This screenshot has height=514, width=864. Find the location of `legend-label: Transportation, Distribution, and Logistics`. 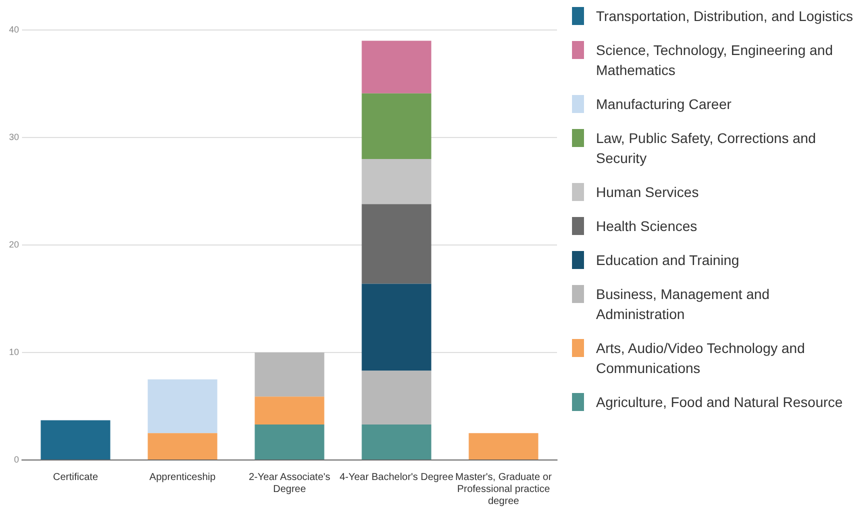

legend-label: Transportation, Distribution, and Logistics is located at coordinates (725, 16).